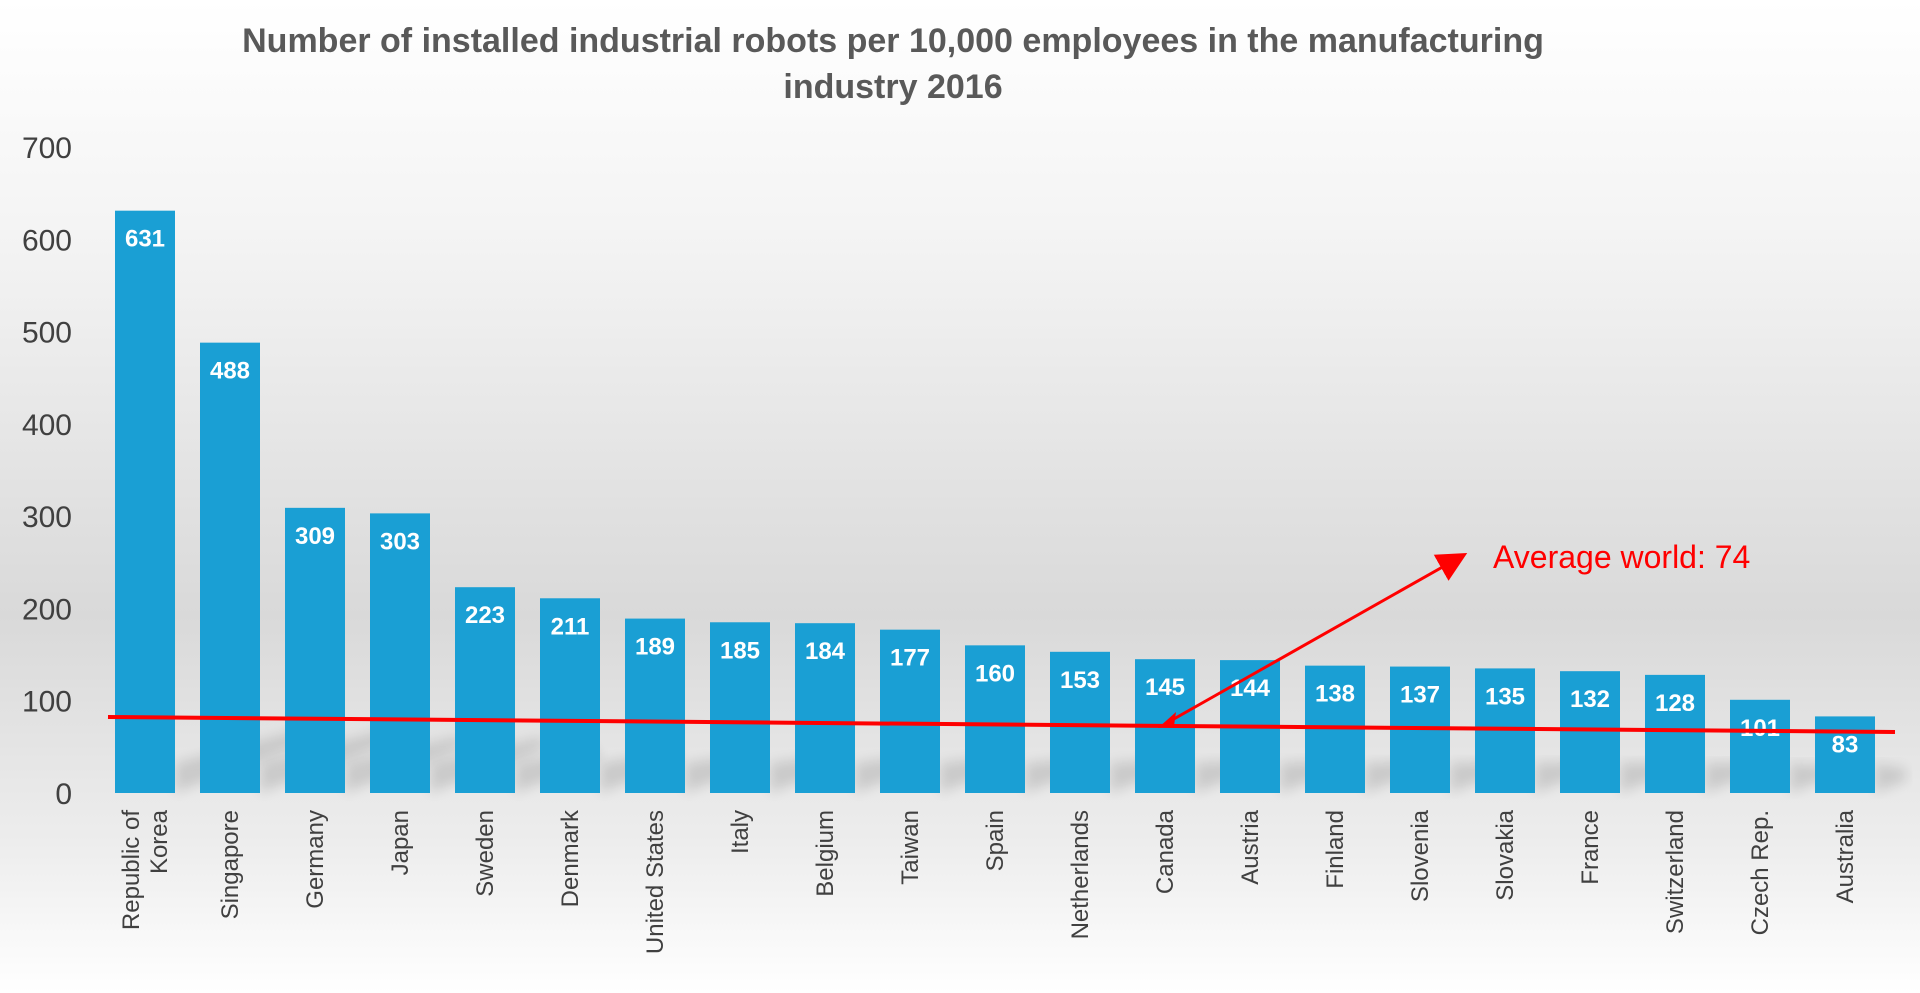 The height and width of the screenshot is (993, 1920). What do you see at coordinates (825, 651) in the screenshot?
I see `bar-value-label: 184` at bounding box center [825, 651].